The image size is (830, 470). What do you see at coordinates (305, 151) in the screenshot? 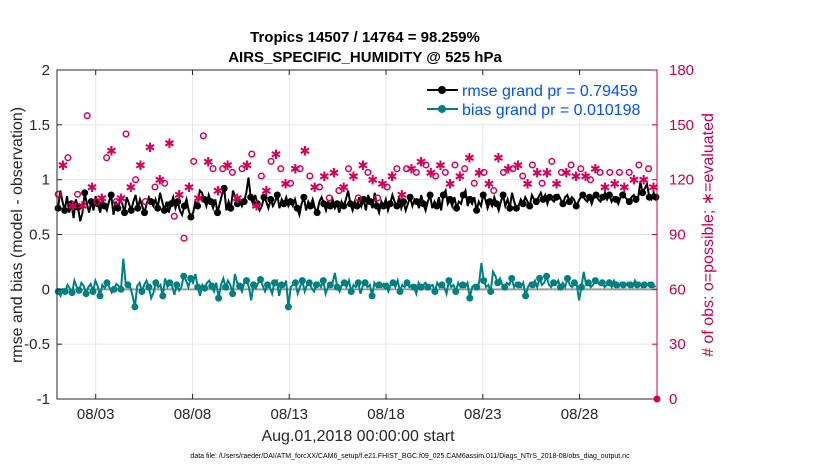
I see `evaluated-point-102: ✱` at bounding box center [305, 151].